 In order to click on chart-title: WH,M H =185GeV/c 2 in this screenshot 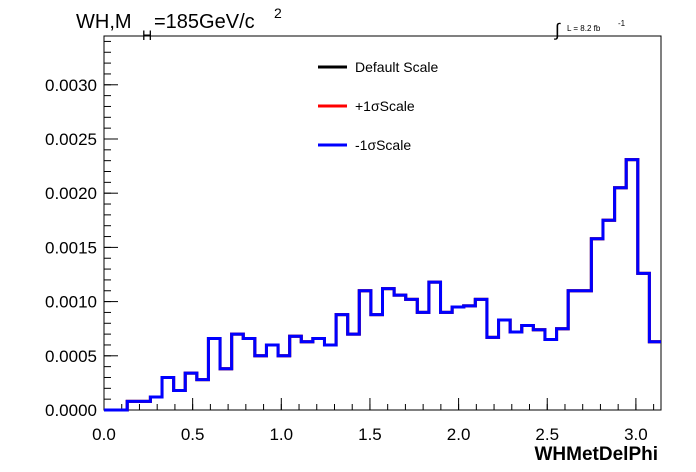, I will do `click(179, 24)`.